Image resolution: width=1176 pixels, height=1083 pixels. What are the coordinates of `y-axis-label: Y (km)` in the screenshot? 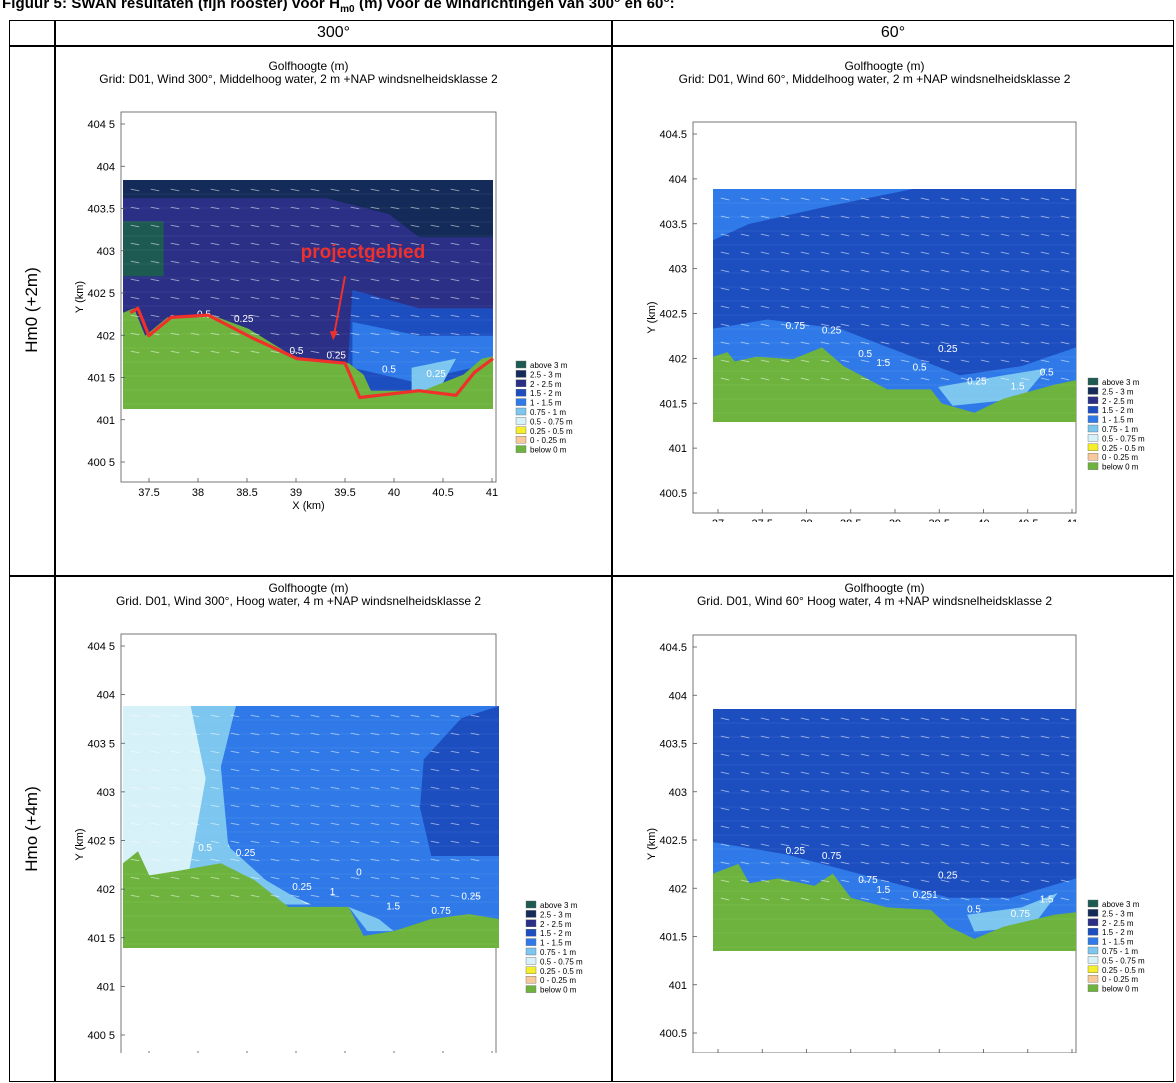 It's located at (80, 297).